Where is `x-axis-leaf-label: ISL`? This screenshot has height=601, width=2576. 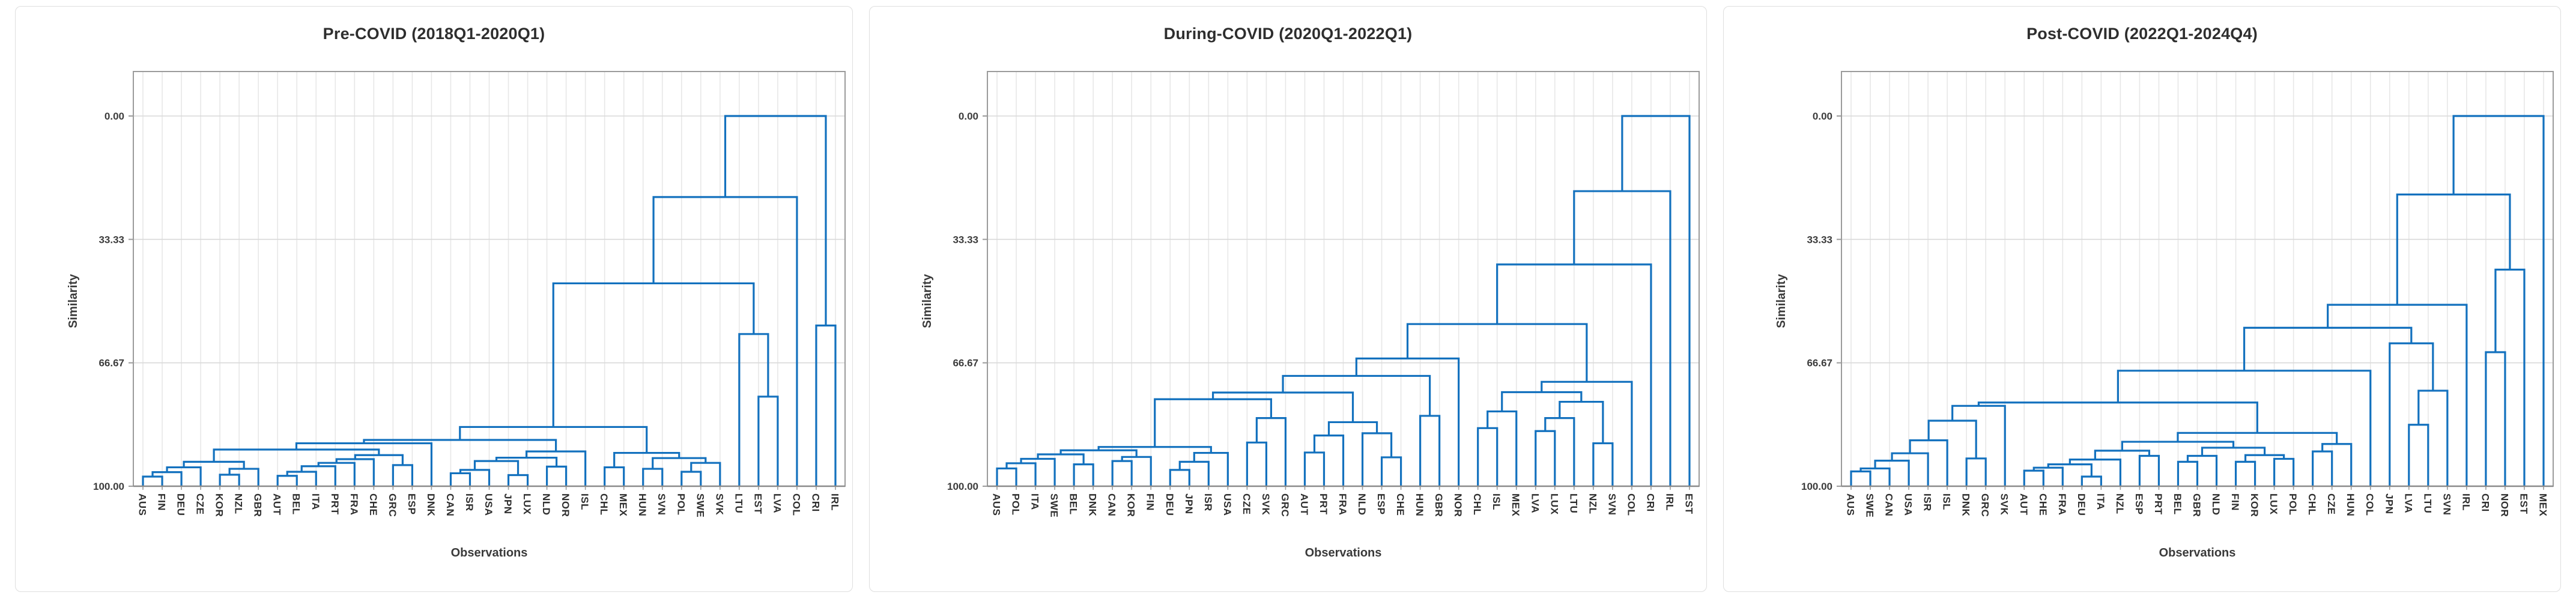
x-axis-leaf-label: ISL is located at coordinates (1496, 501).